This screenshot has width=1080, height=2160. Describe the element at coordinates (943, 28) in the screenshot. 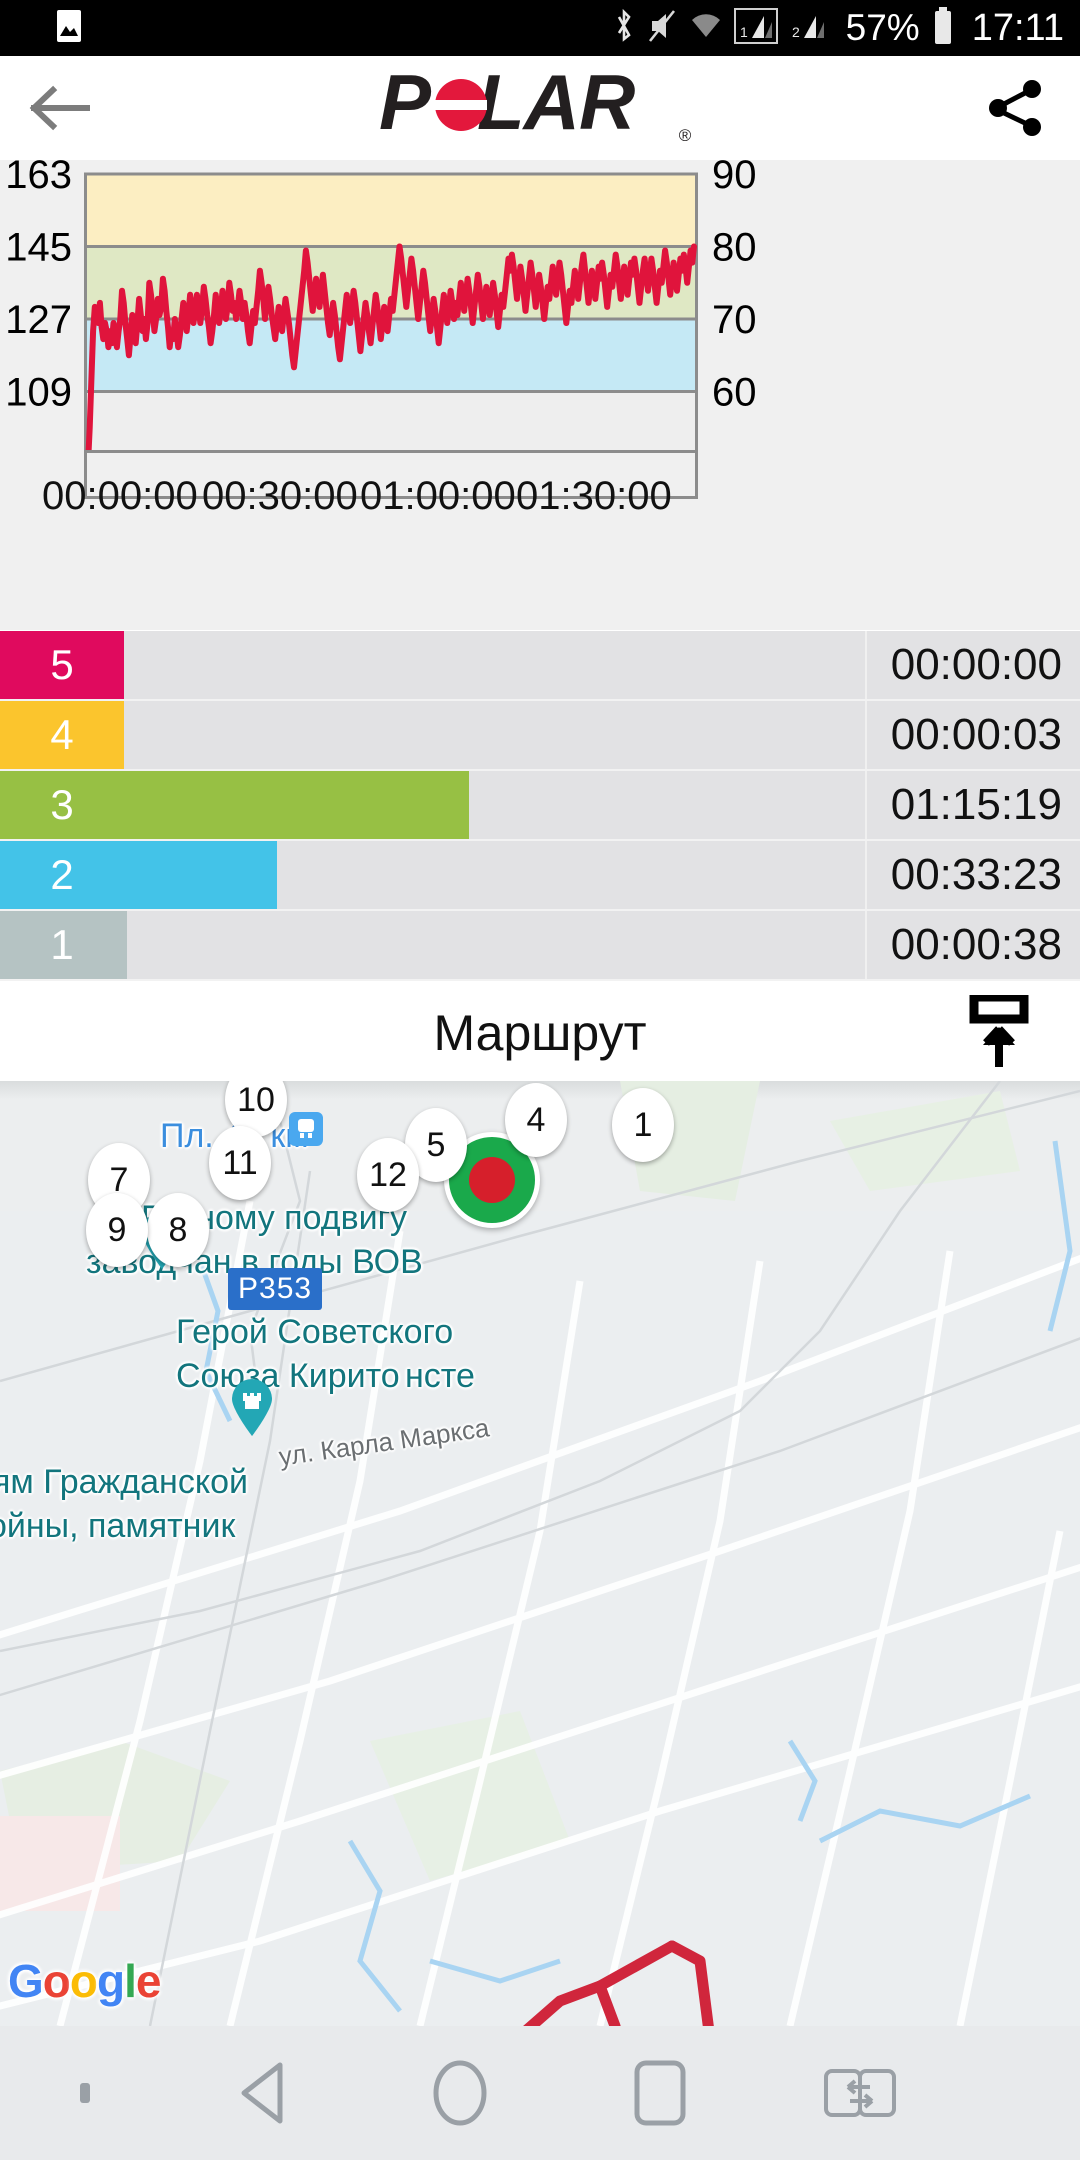

I see `battery-icon` at that location.